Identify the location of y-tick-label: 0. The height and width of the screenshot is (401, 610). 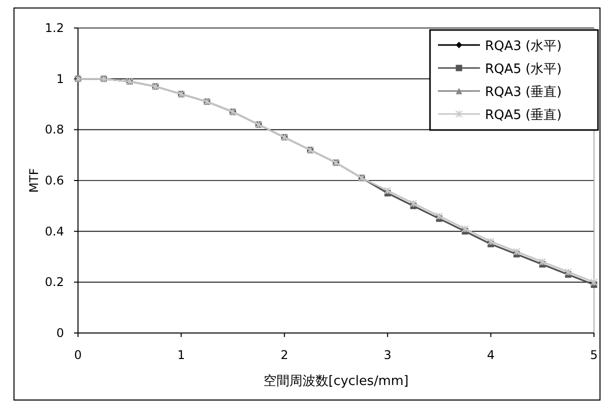
(60, 333).